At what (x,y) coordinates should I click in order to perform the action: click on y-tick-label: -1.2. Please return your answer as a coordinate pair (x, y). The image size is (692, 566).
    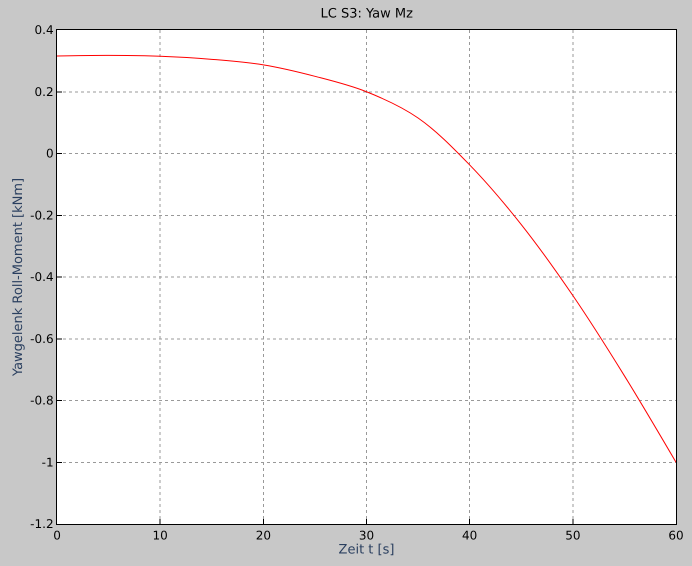
    Looking at the image, I should click on (42, 524).